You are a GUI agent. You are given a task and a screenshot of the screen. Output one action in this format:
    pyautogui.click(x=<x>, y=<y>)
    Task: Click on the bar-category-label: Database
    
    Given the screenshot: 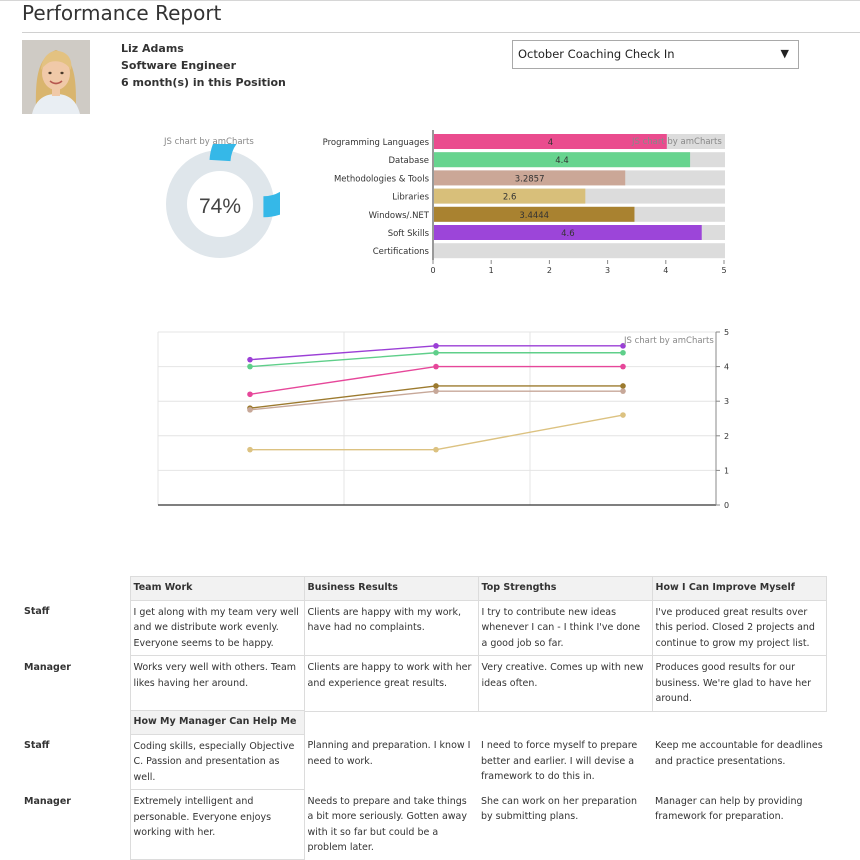 What is the action you would take?
    pyautogui.click(x=408, y=161)
    